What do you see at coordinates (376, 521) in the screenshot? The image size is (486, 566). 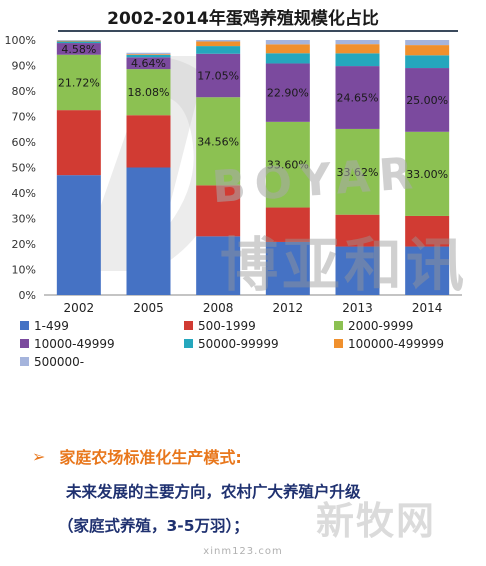 I see `watermark-site-cn: 新牧网` at bounding box center [376, 521].